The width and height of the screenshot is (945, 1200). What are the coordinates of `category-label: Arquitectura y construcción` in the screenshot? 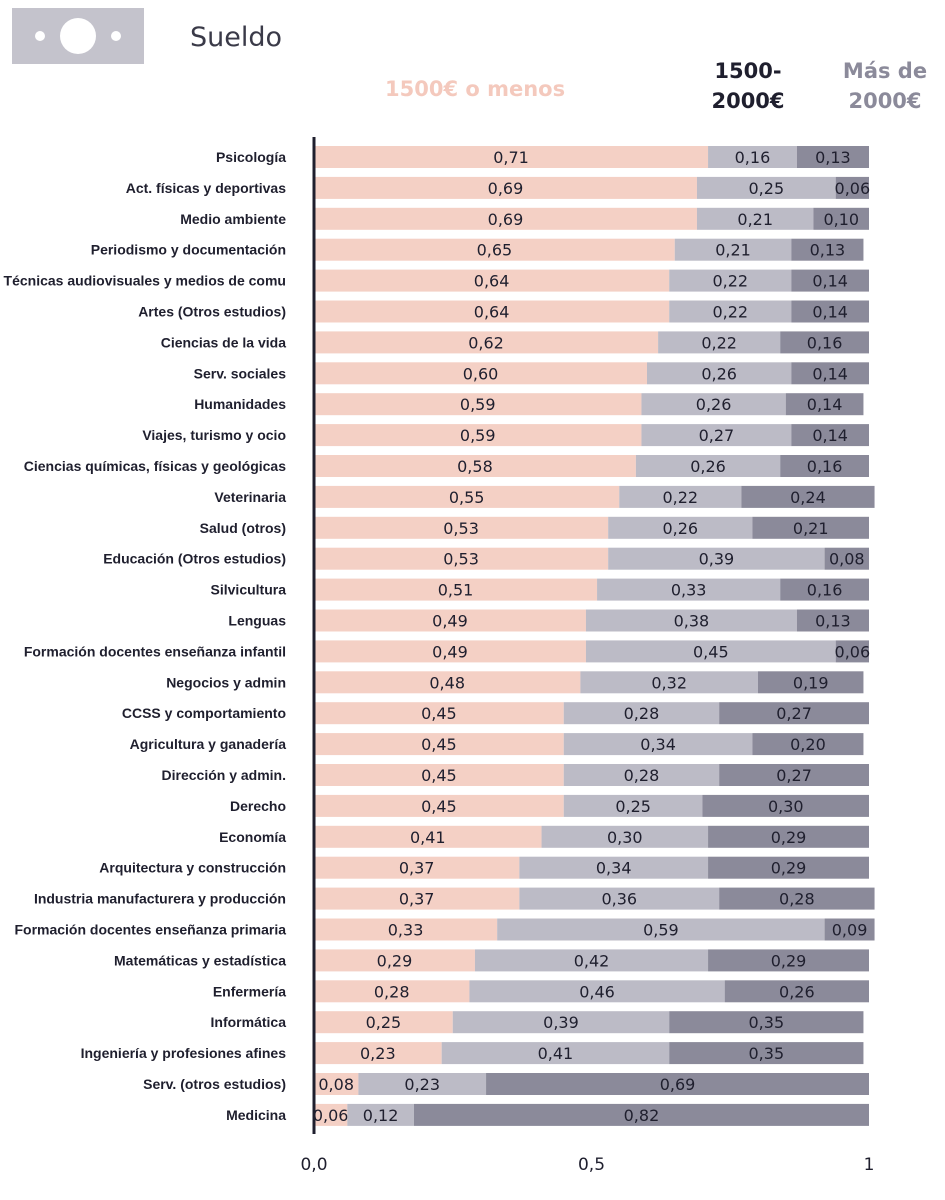 It's located at (192, 868).